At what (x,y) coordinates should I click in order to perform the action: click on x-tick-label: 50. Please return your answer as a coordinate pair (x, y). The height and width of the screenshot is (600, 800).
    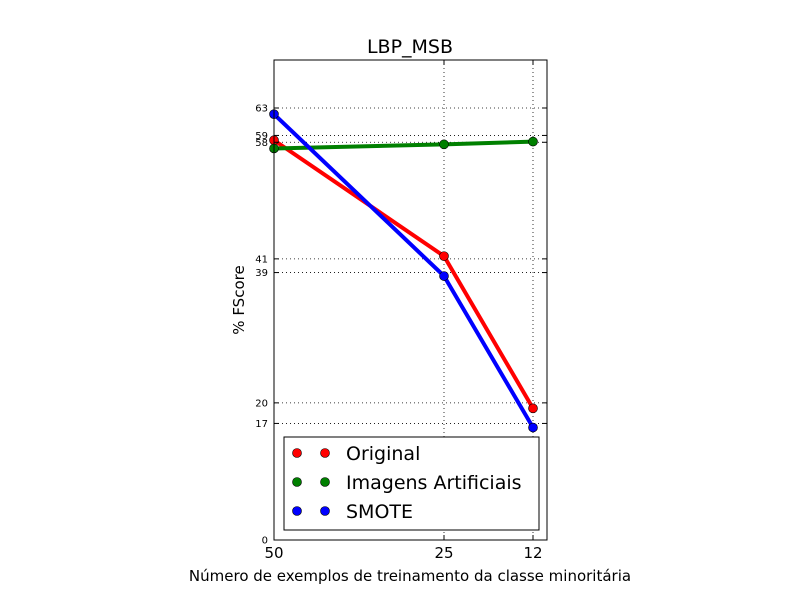
    Looking at the image, I should click on (273, 553).